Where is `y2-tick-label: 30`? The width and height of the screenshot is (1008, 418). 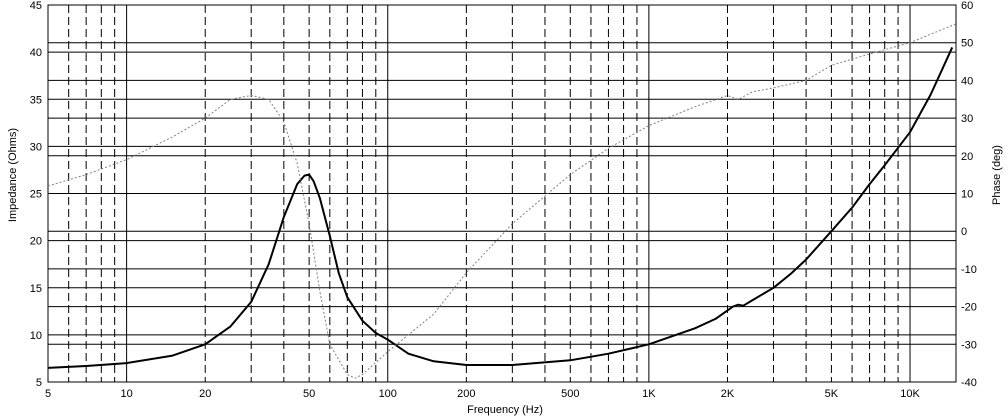 y2-tick-label: 30 is located at coordinates (967, 119).